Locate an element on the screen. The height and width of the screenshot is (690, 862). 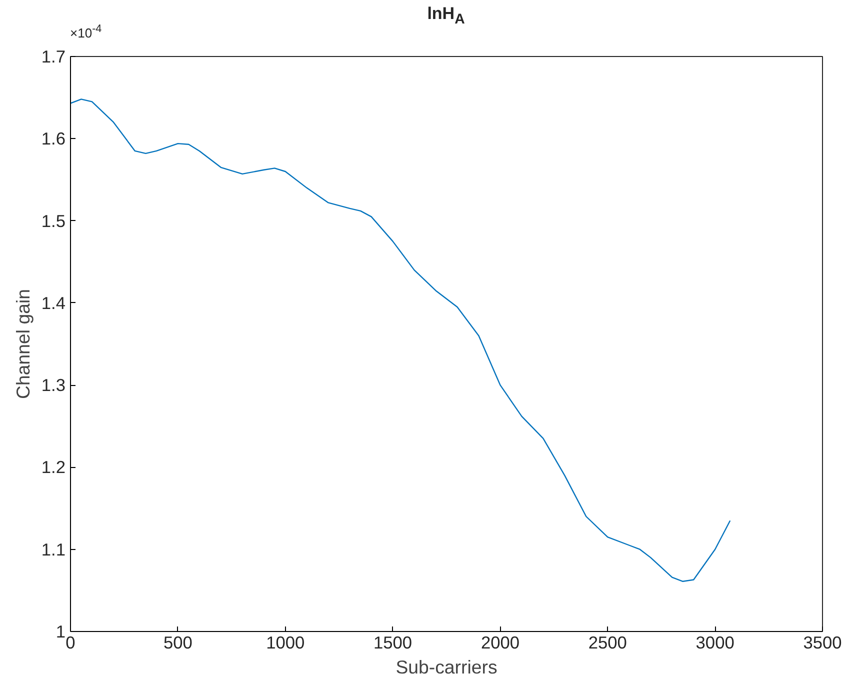
y-tick-label: 1.6 is located at coordinates (53, 138).